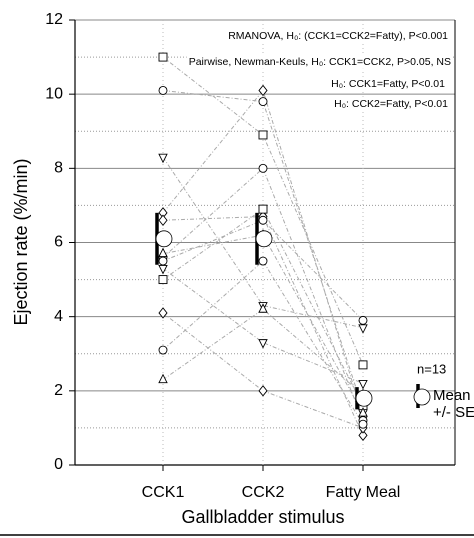 The image size is (474, 538). I want to click on legend-label: Mean, so click(452, 395).